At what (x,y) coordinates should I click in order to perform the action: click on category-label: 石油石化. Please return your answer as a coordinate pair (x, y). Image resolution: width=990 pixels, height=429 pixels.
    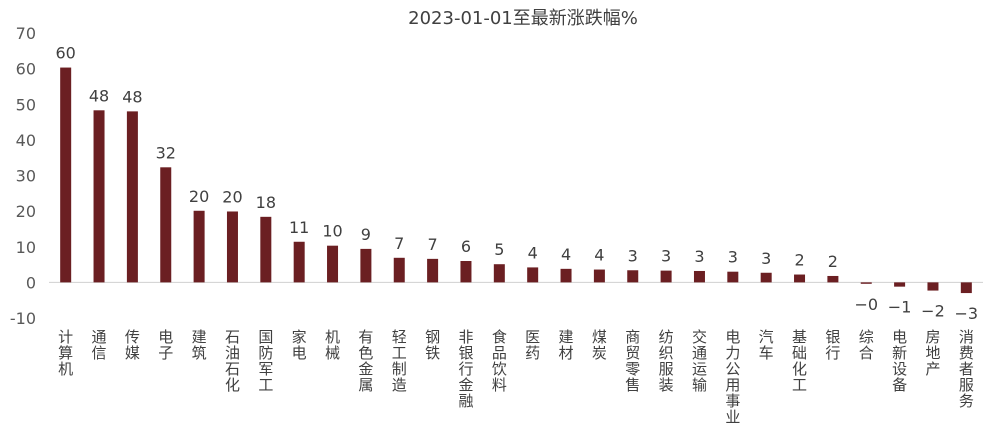
    Looking at the image, I should click on (232, 361).